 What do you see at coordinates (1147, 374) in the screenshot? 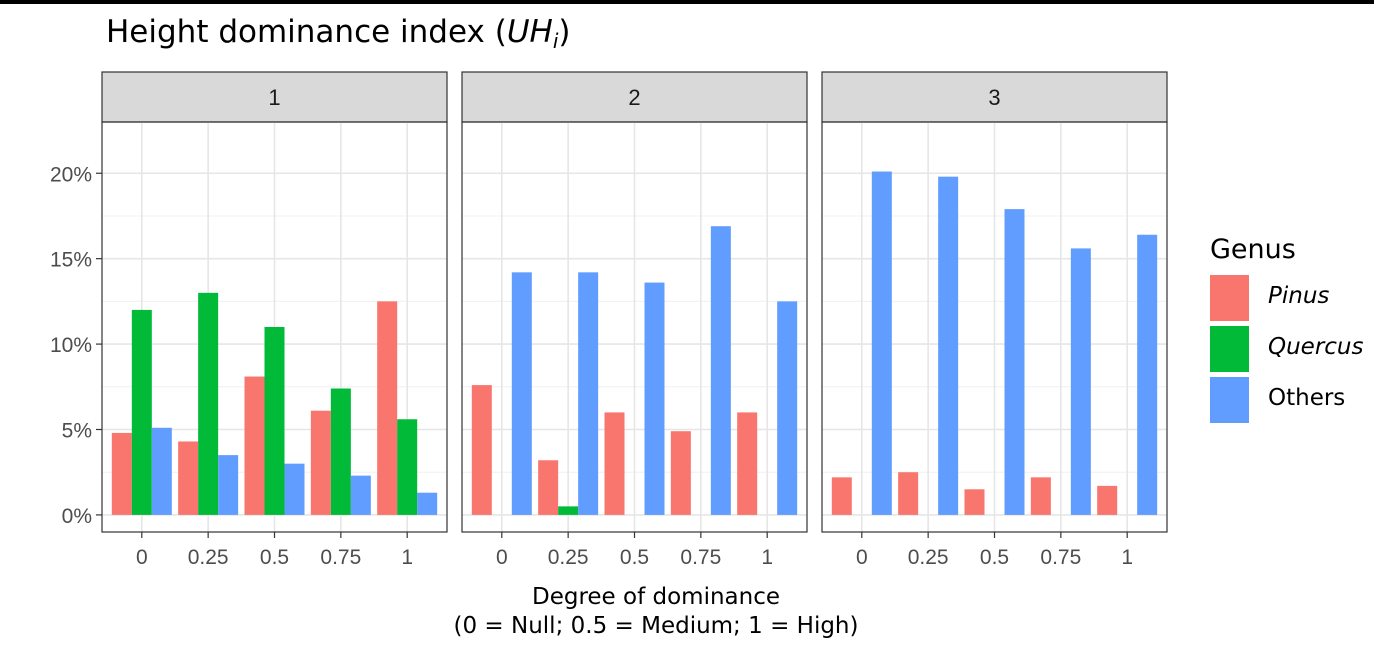
I see `bar-others-p3-c4` at bounding box center [1147, 374].